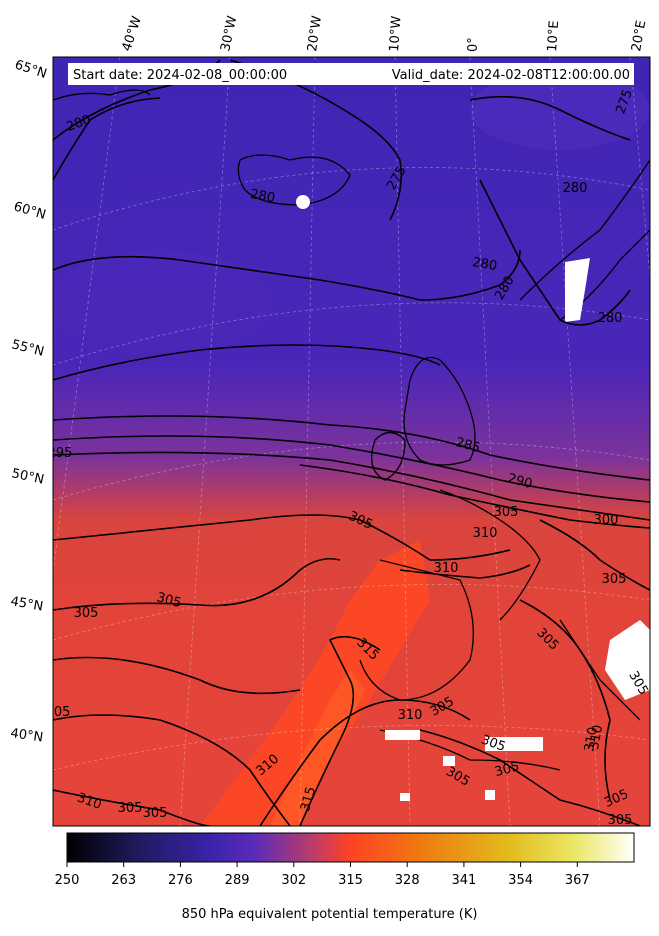 The width and height of the screenshot is (659, 936). I want to click on colorbar: 250 263 276 289 302 315 328 341 354 367, so click(345, 860).